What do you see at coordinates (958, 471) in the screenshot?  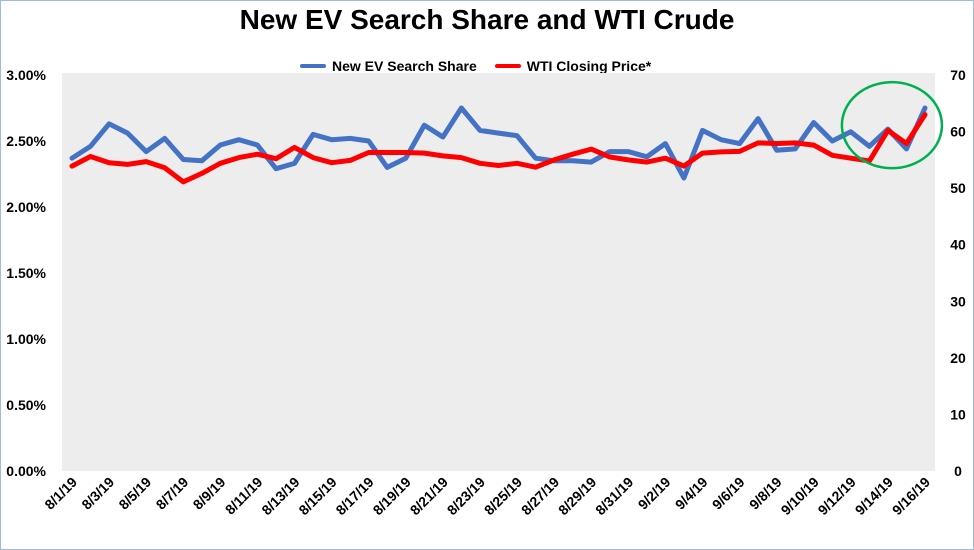 I see `y-right-tick-label: 0` at bounding box center [958, 471].